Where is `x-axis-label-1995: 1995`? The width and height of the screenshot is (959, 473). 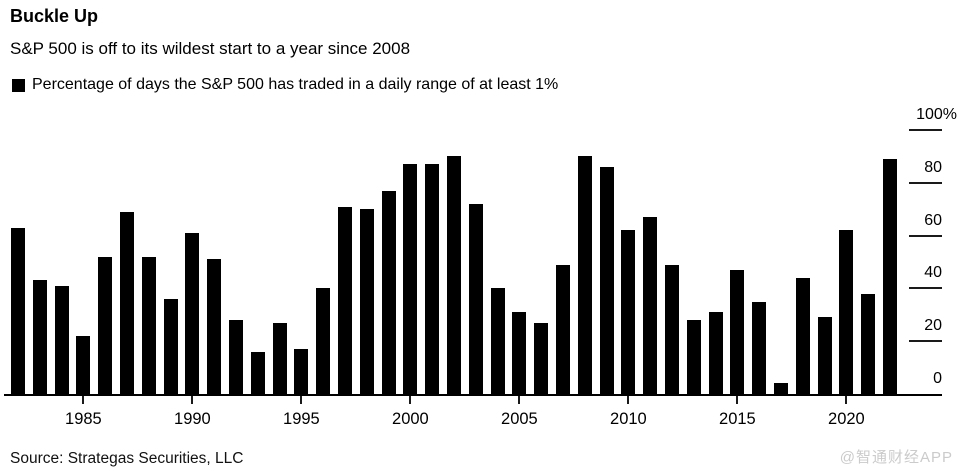 x-axis-label-1995: 1995 is located at coordinates (301, 419).